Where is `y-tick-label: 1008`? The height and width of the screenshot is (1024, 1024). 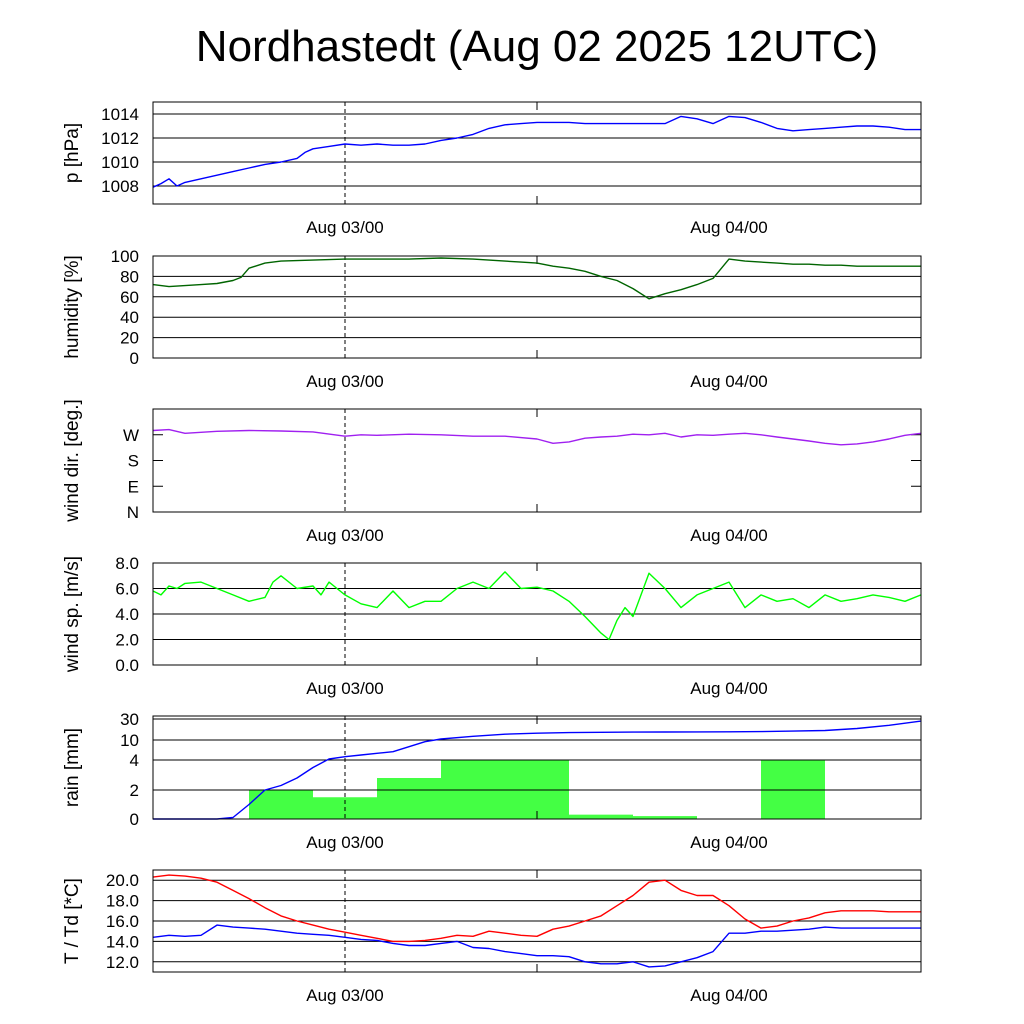 y-tick-label: 1008 is located at coordinates (120, 186).